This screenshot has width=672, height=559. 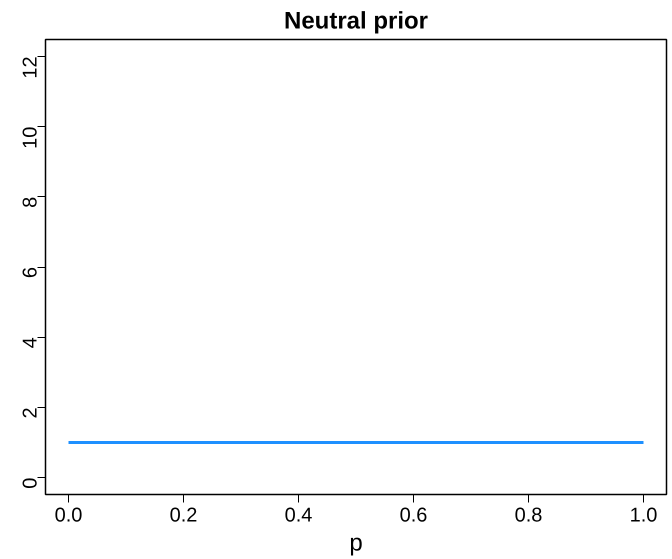 What do you see at coordinates (31, 67) in the screenshot?
I see `y-tick-label: 12` at bounding box center [31, 67].